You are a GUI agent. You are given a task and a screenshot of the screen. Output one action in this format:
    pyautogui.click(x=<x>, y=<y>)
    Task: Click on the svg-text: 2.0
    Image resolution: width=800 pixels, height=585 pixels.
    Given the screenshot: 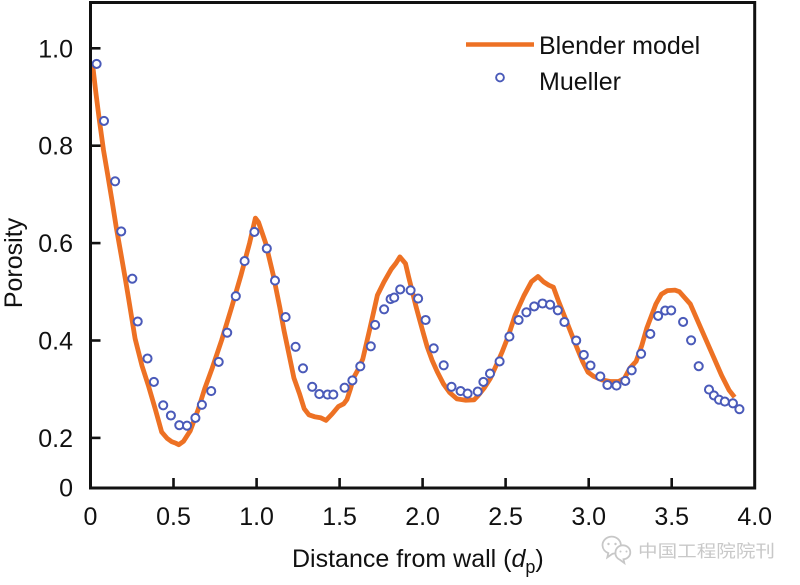 What is the action you would take?
    pyautogui.click(x=422, y=517)
    